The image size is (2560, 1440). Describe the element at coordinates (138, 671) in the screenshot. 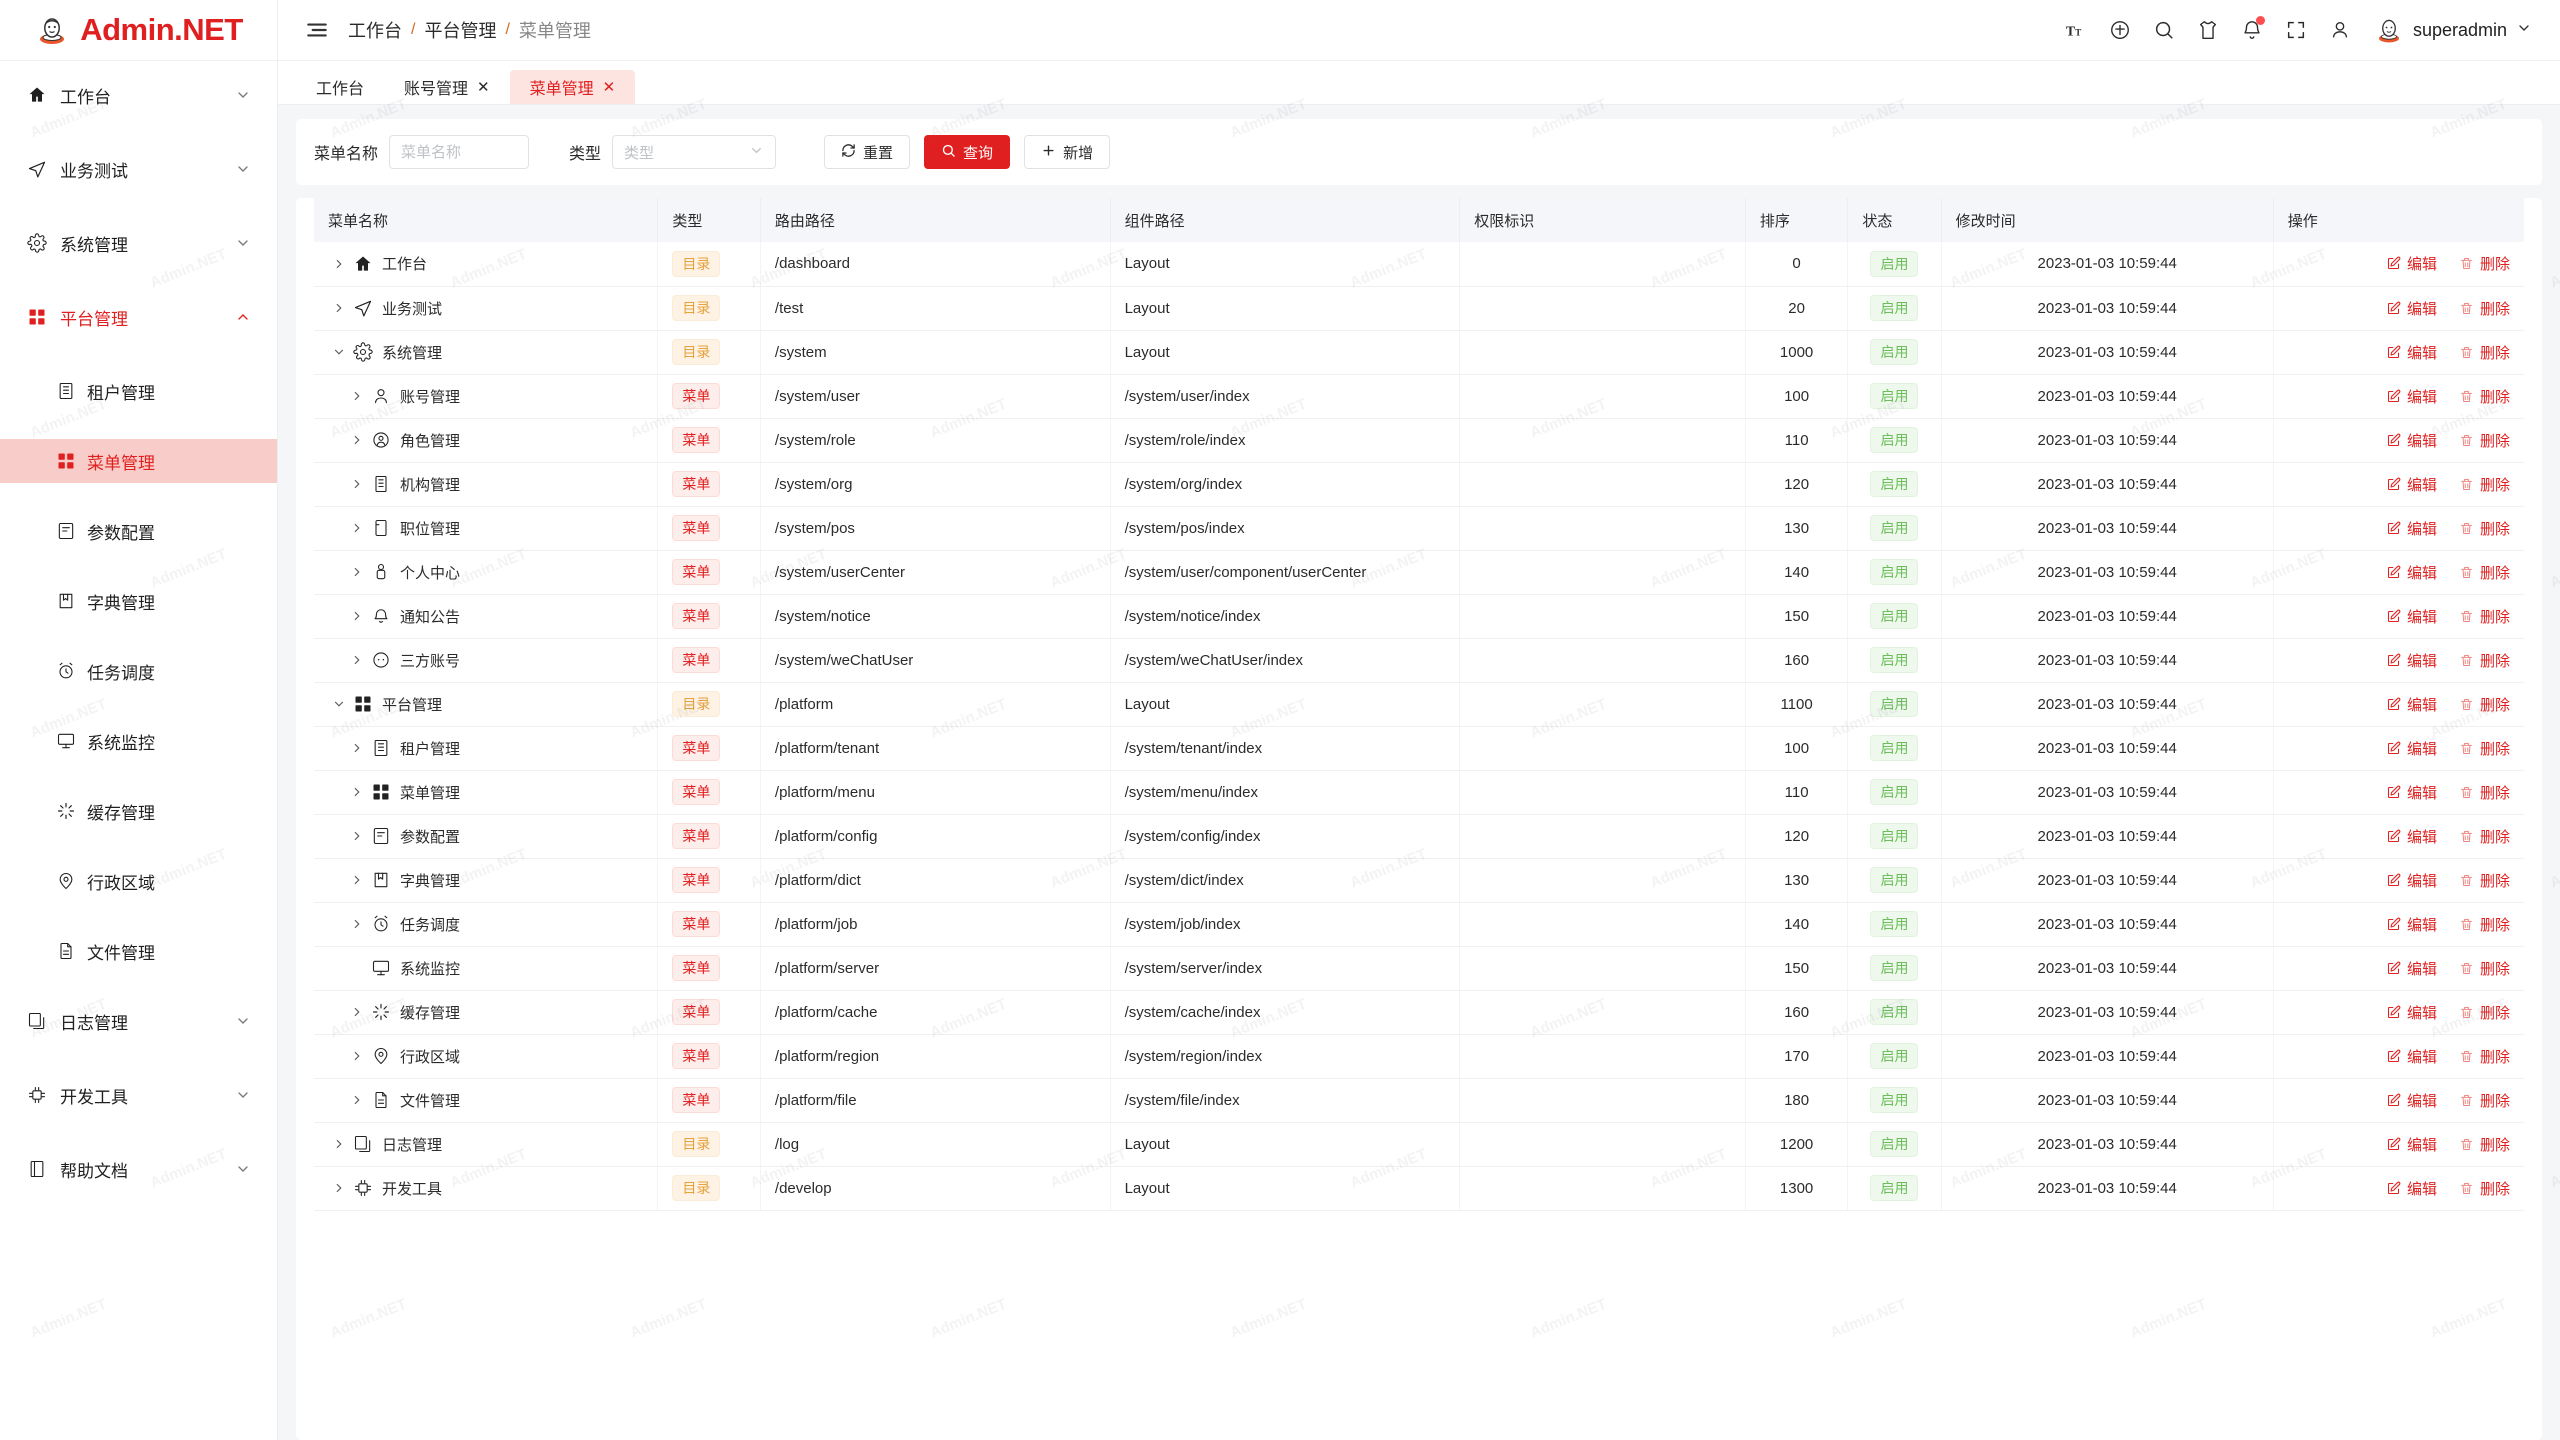

I see `sidebar-subitem-3-4: 任务调度` at that location.